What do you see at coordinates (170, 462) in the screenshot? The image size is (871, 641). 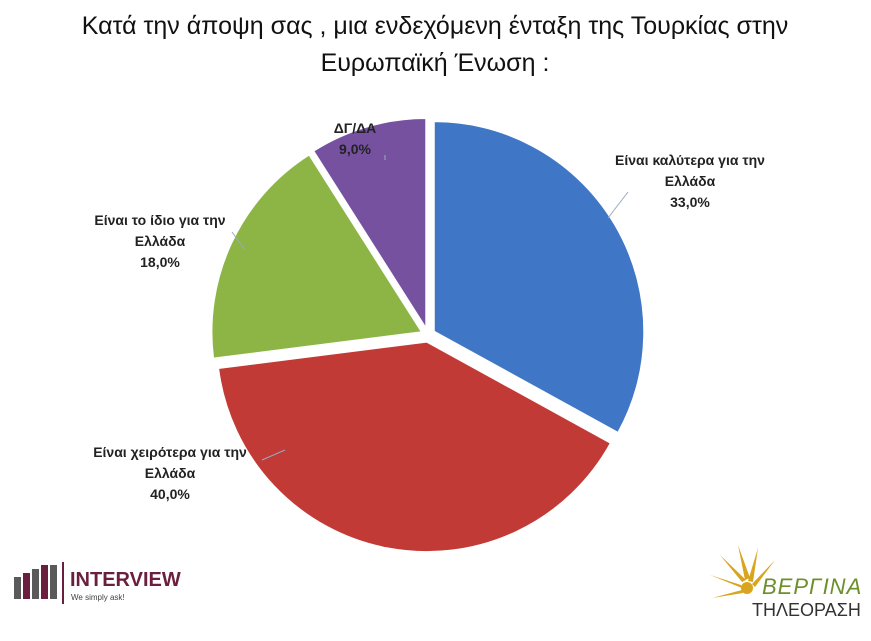 I see `label-category: Είναι χειρότερα για την Ελλάδα` at bounding box center [170, 462].